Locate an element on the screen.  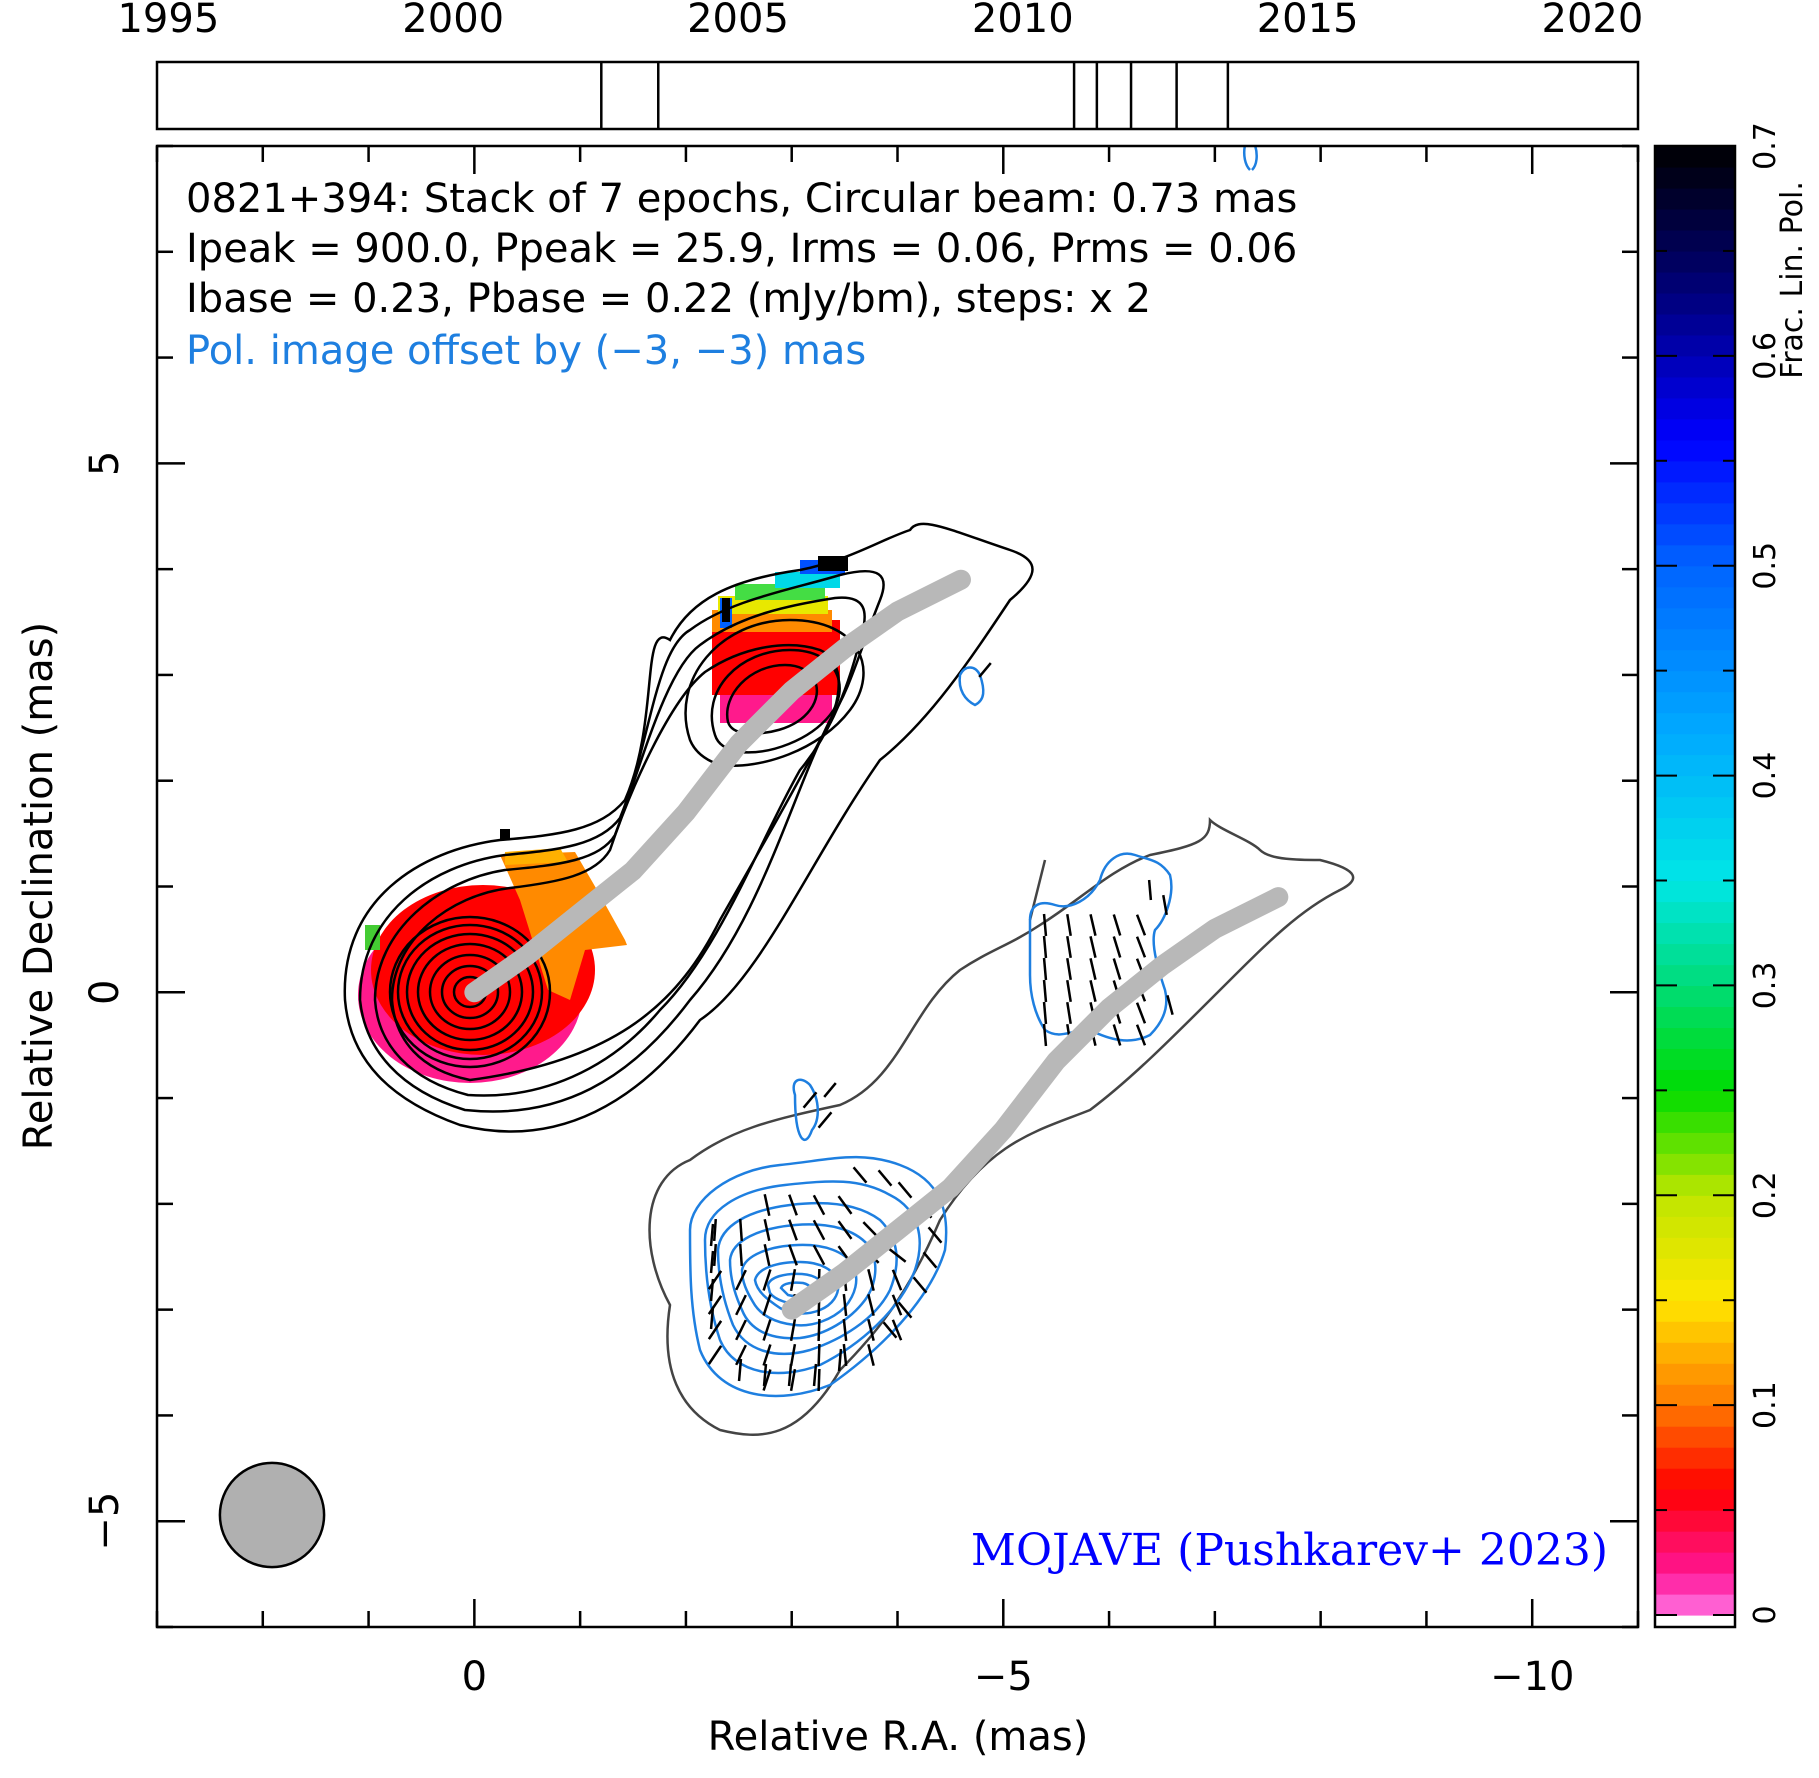
colorbar-tick-label: 0.2 is located at coordinates (1765, 1195).